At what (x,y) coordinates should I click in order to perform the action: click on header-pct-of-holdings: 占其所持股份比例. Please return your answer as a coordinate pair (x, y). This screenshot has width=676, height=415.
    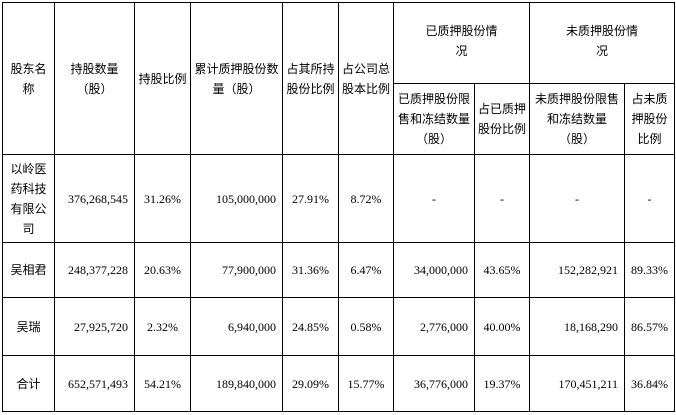
    Looking at the image, I should click on (310, 78).